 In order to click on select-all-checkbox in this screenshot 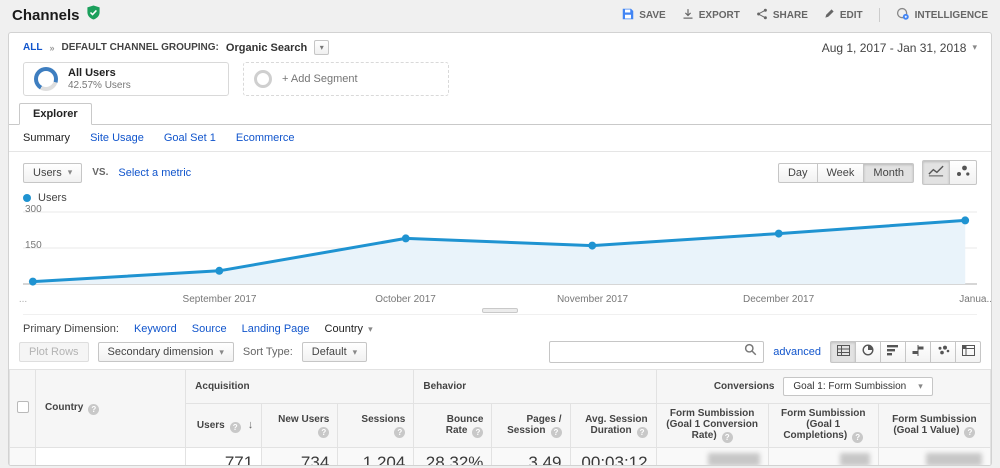, I will do `click(22, 407)`.